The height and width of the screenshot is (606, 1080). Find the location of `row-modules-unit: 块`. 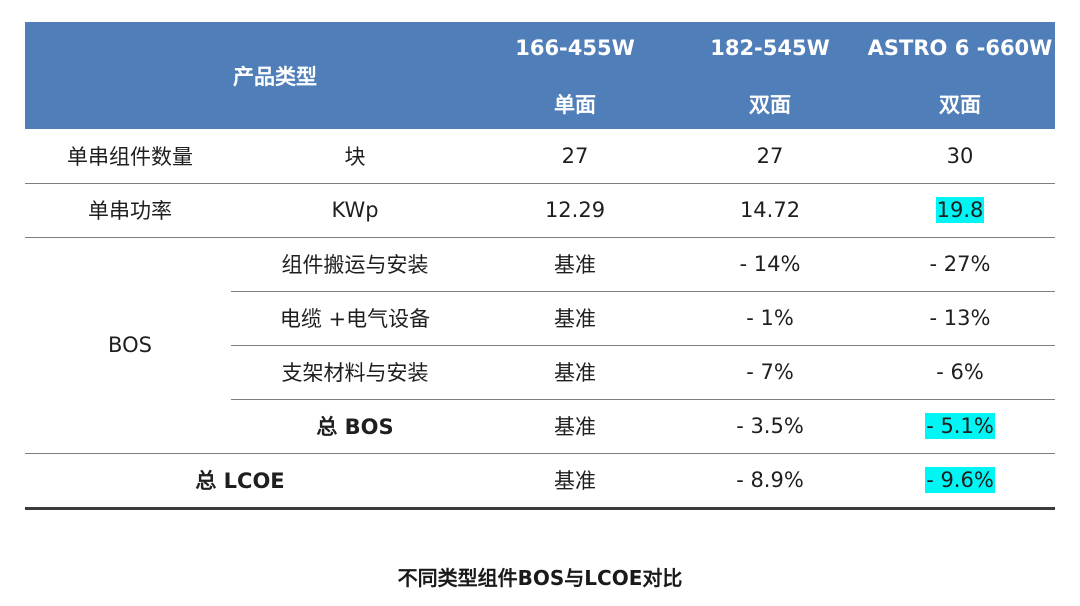

row-modules-unit: 块 is located at coordinates (355, 157).